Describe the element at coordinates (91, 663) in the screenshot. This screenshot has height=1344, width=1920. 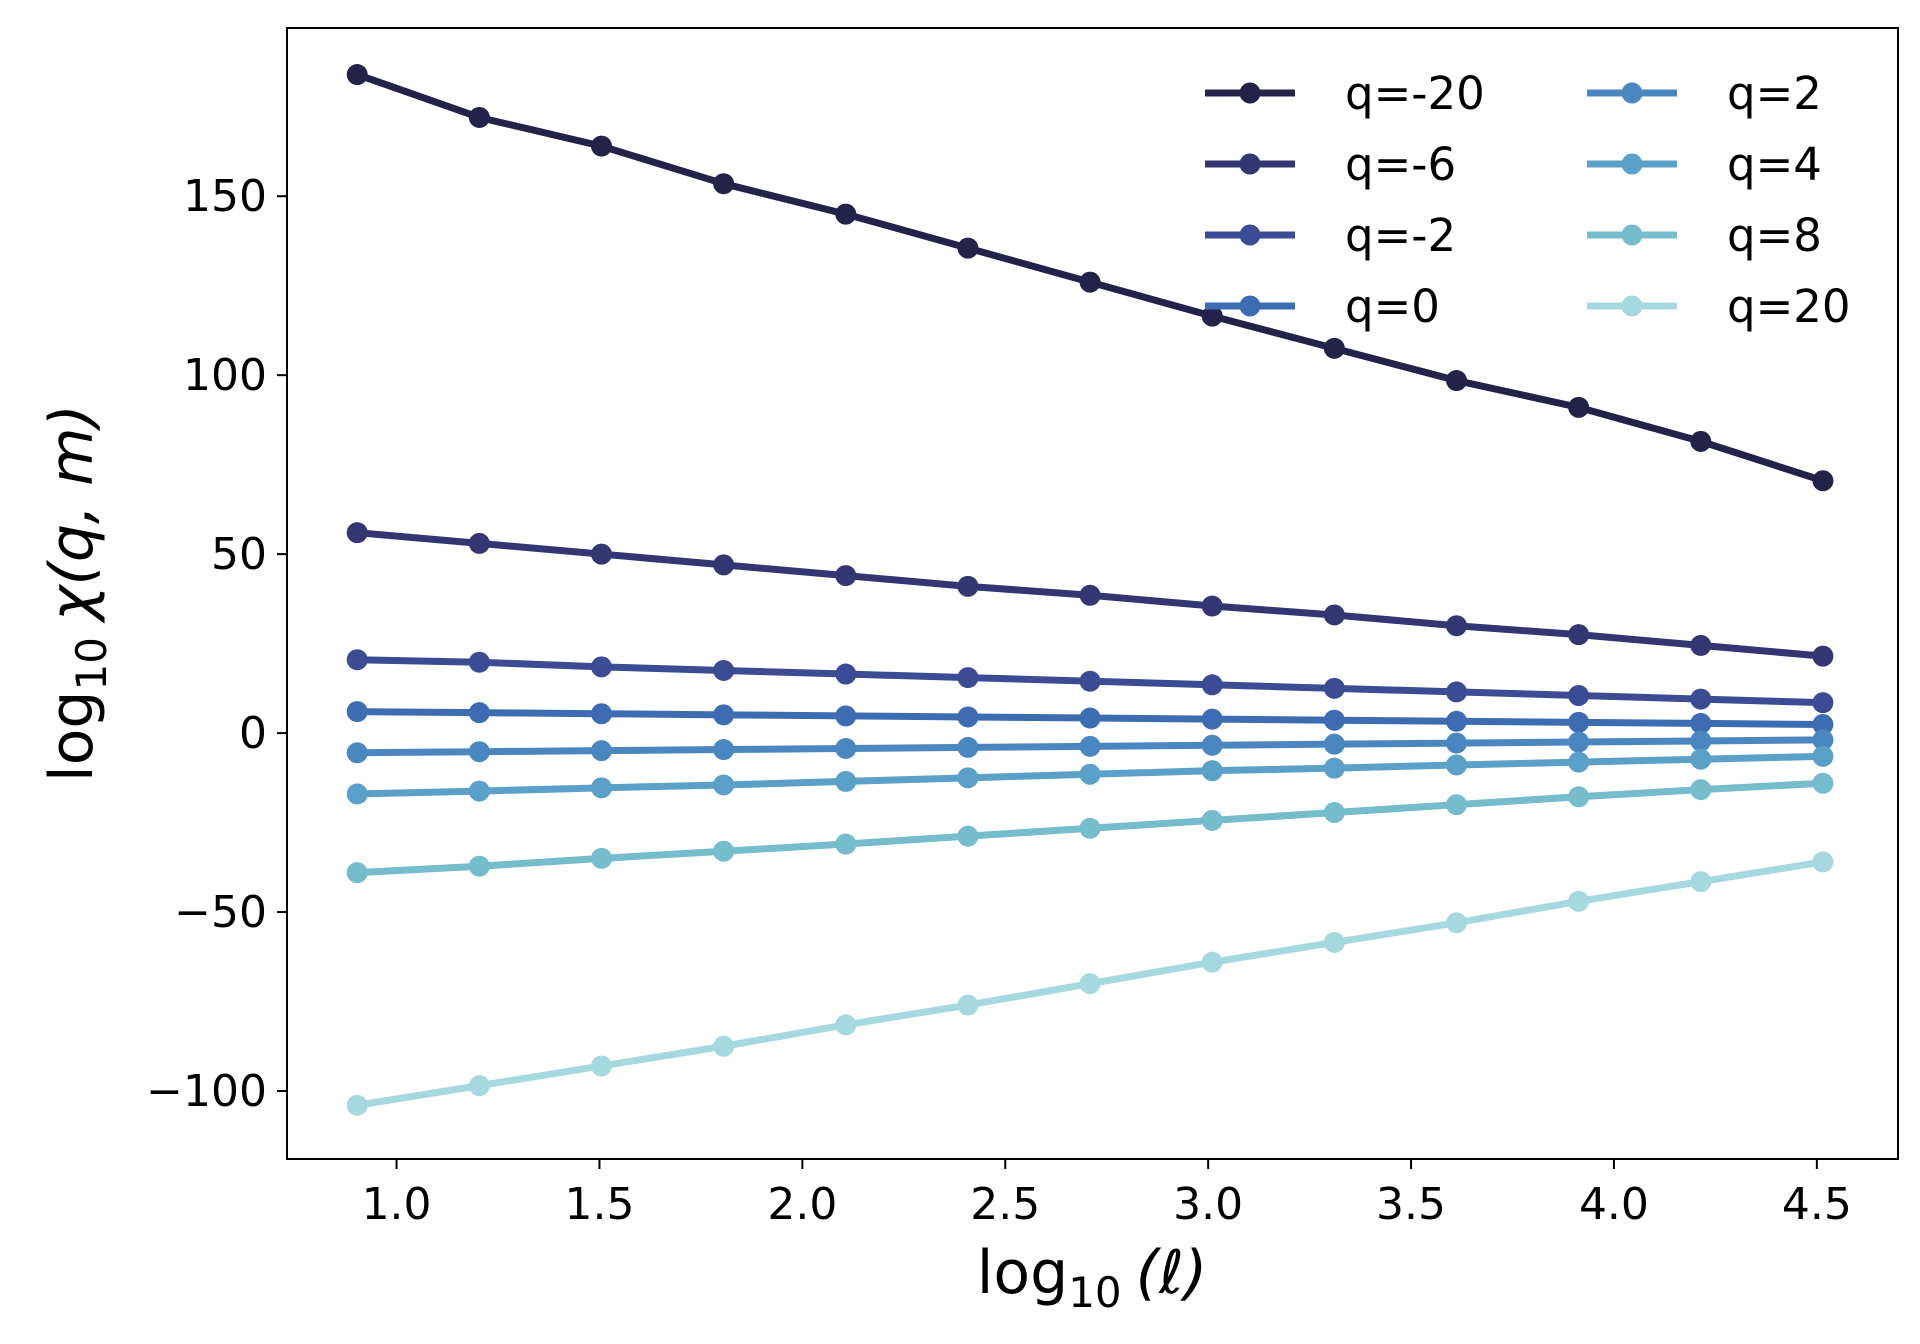
I see `y-axis-label-subscript: 10` at that location.